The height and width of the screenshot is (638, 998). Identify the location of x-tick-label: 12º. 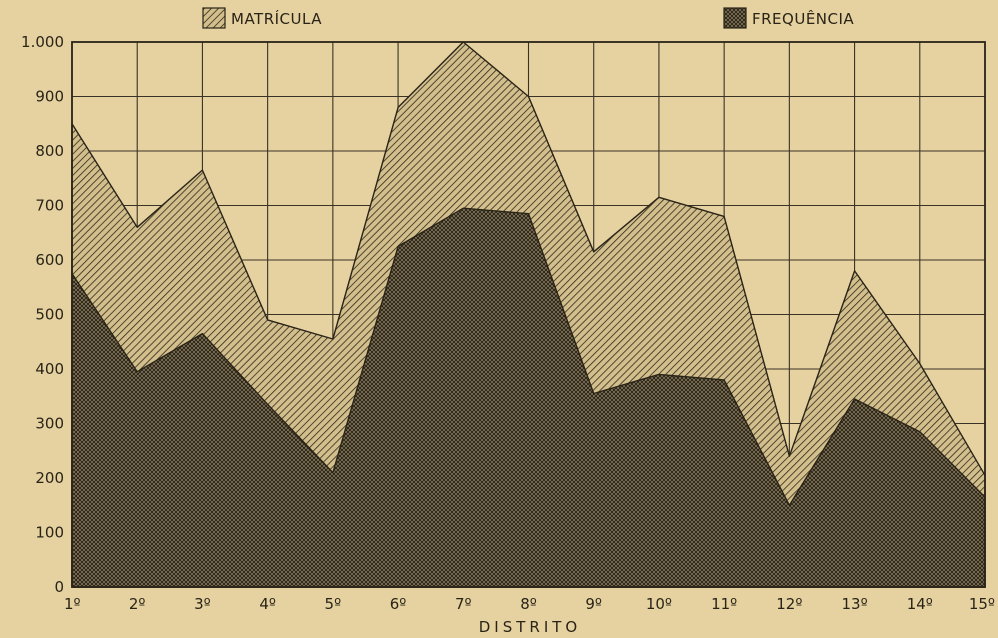
(789, 604).